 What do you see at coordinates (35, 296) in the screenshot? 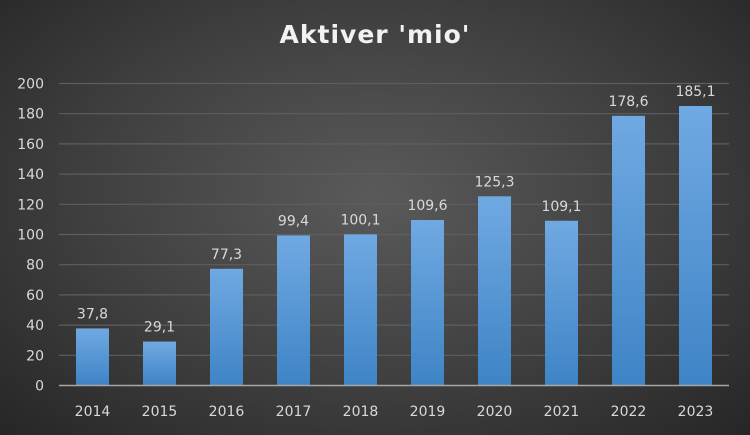
I see `y-tick-label: 60` at bounding box center [35, 296].